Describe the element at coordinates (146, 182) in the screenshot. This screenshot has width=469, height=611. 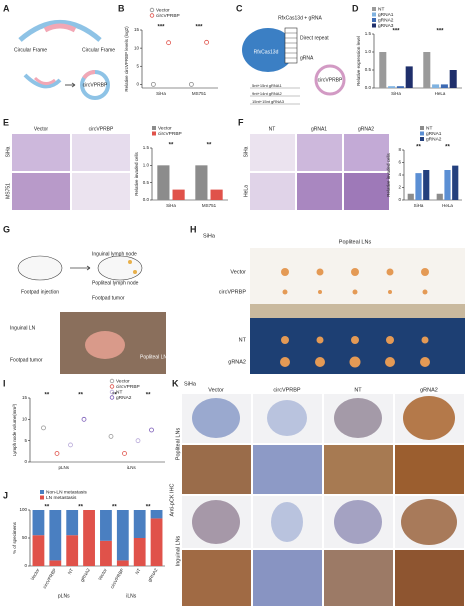
I see `y-tick-label: 0.5` at that location.